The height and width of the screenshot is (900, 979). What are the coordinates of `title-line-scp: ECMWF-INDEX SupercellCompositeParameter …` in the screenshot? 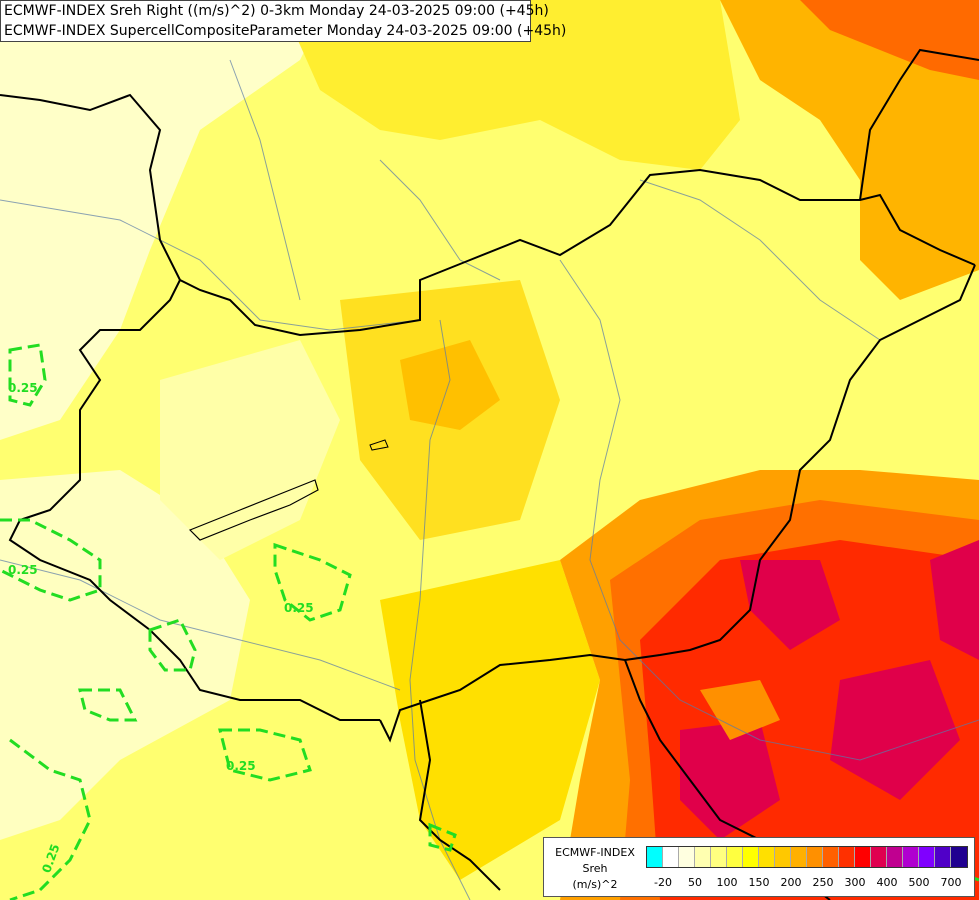 It's located at (285, 31).